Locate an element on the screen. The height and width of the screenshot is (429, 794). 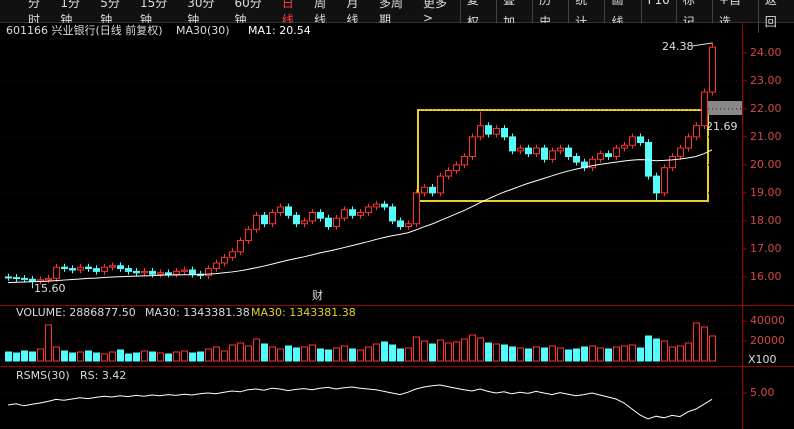
tool-button: F10 is located at coordinates (658, 16).